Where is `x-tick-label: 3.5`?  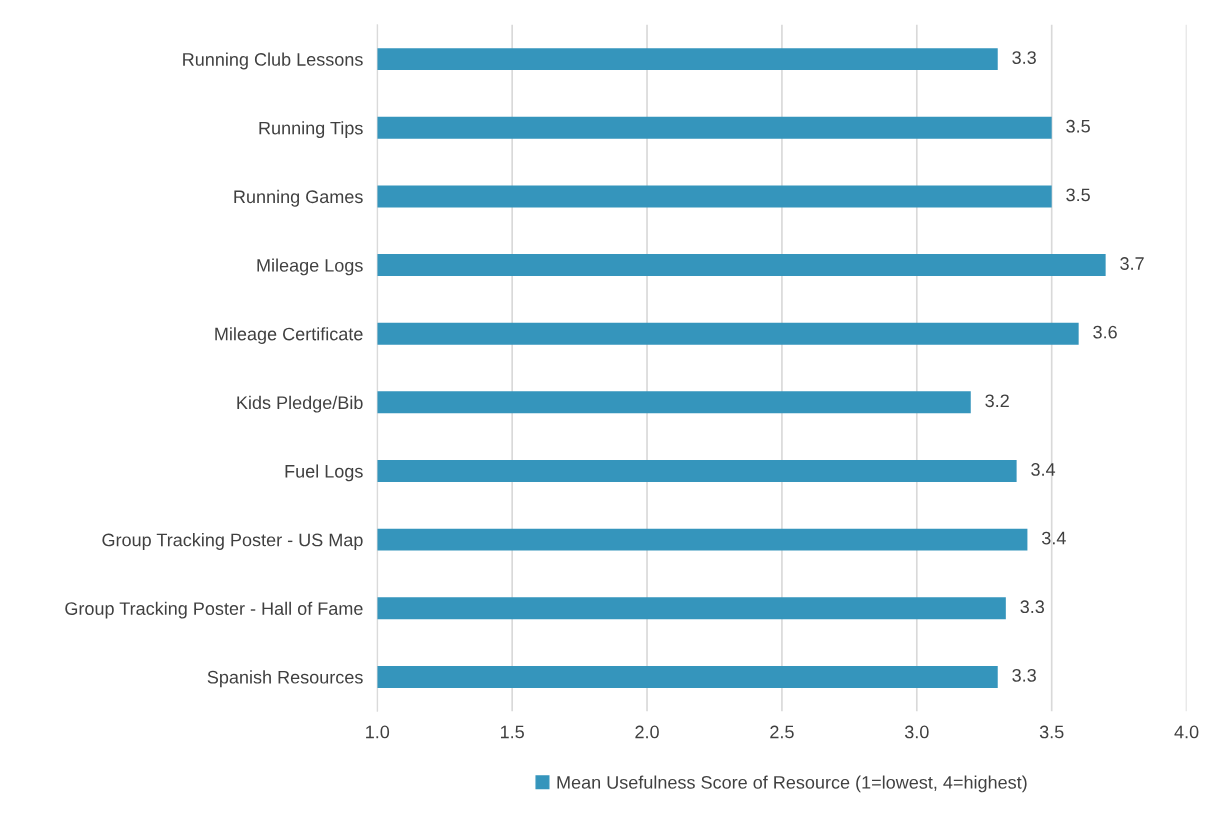
x-tick-label: 3.5 is located at coordinates (1051, 732).